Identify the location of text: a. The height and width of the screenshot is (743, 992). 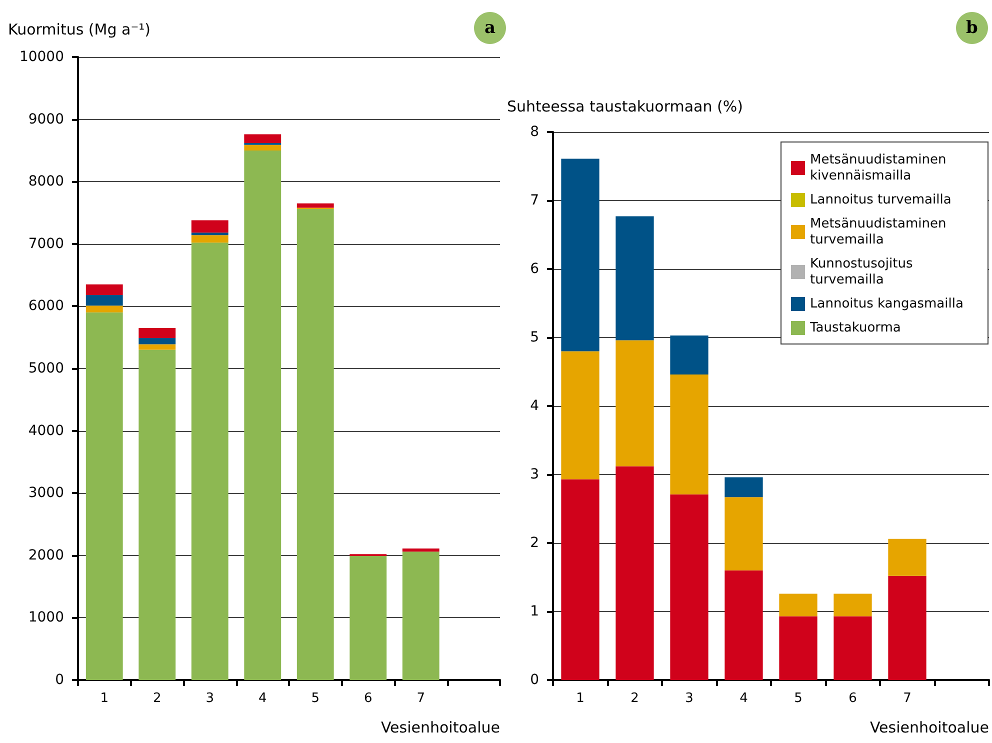
(490, 28).